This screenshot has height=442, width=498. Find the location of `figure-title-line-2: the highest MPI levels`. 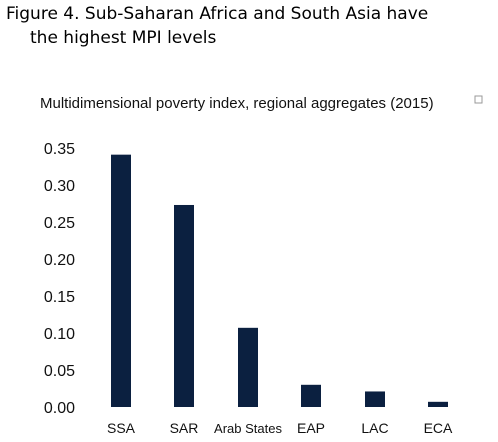

figure-title-line-2: the highest MPI levels is located at coordinates (123, 38).